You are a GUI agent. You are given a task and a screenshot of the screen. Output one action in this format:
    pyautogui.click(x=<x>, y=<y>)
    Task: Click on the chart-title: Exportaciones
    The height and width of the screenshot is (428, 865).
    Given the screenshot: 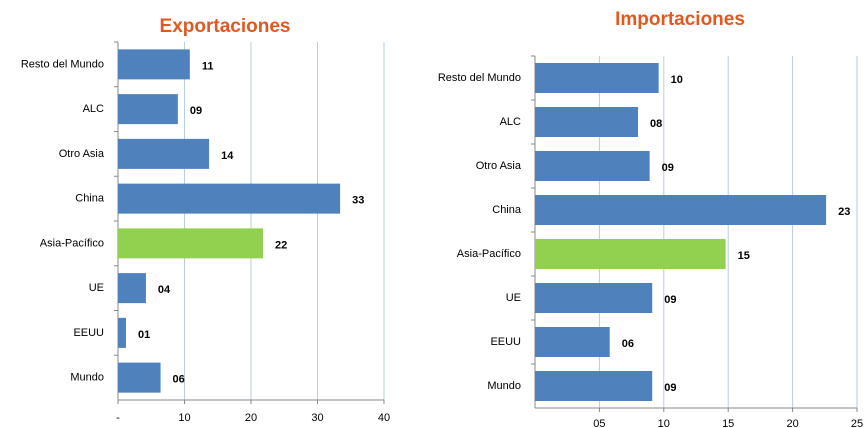 What is the action you would take?
    pyautogui.click(x=225, y=26)
    